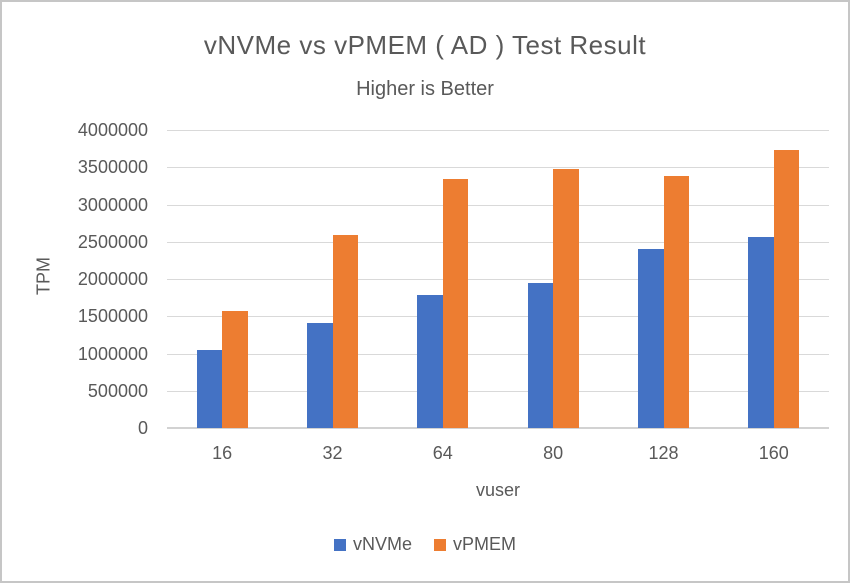  I want to click on y-tick-label: 3000000, so click(112, 204).